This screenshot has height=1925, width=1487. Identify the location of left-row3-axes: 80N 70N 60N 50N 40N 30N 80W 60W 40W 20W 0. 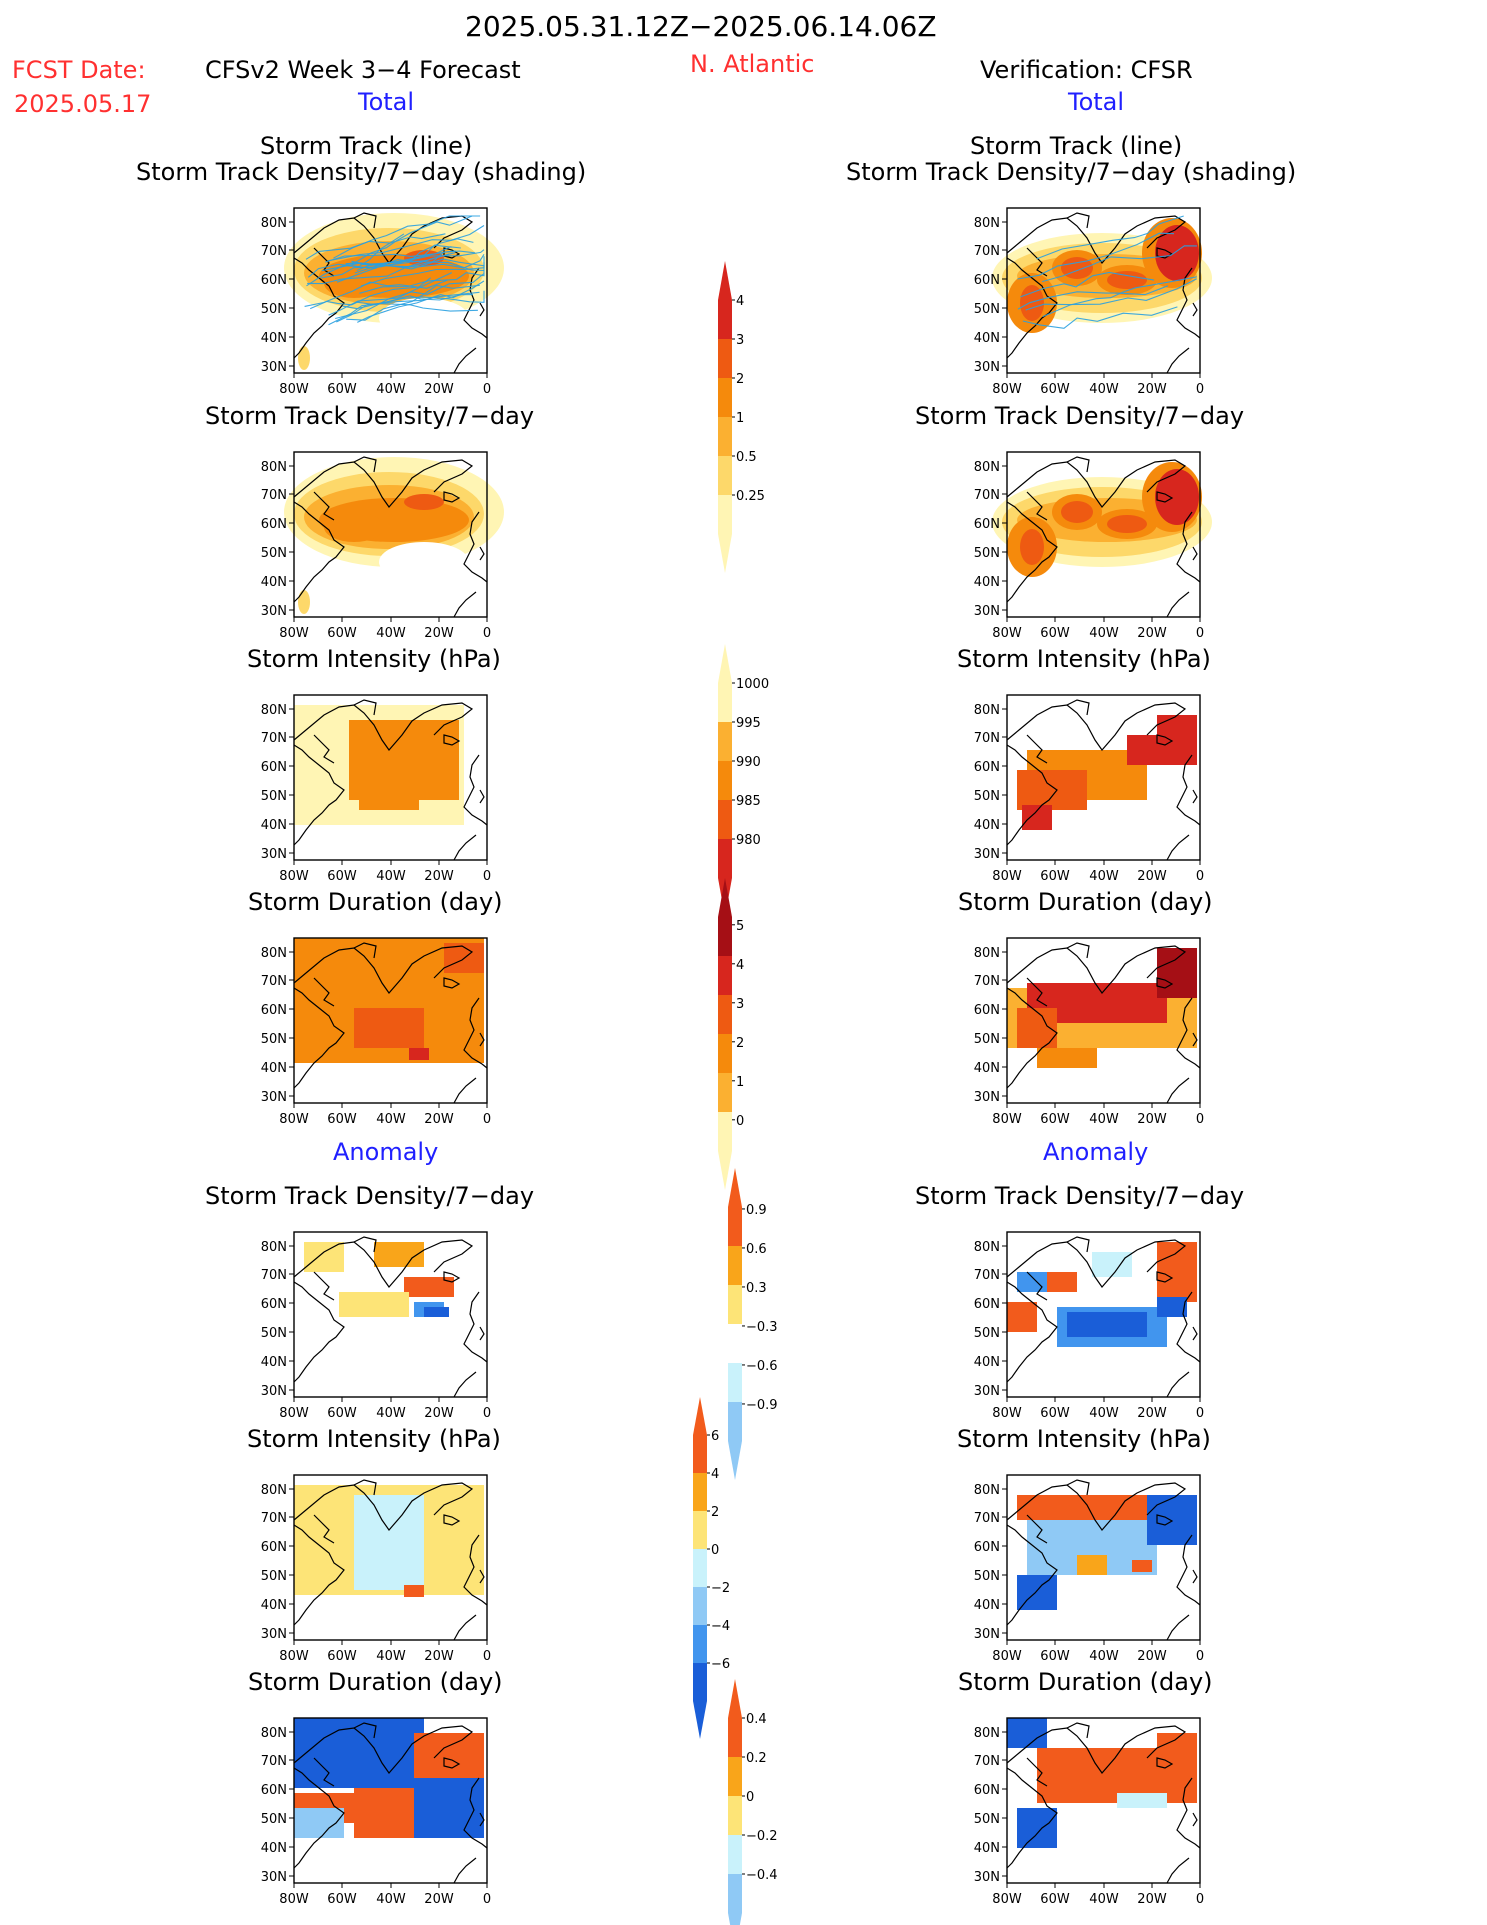
(376, 789).